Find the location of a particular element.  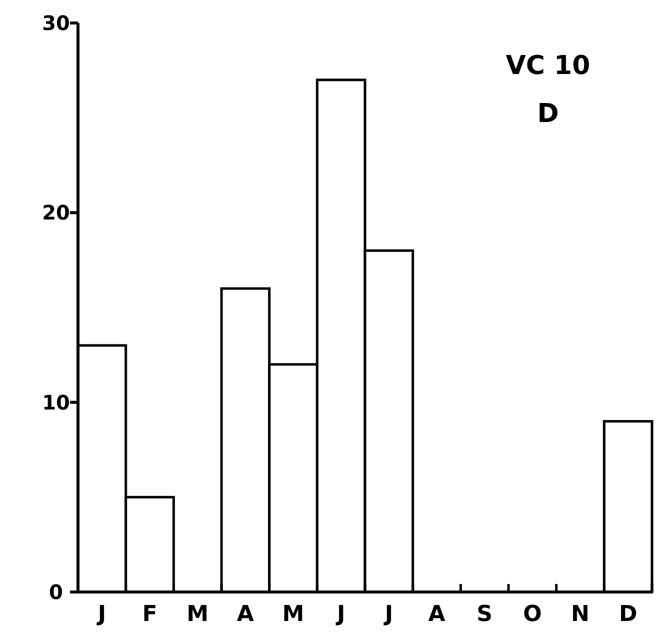

x-tick-label: F is located at coordinates (150, 614).